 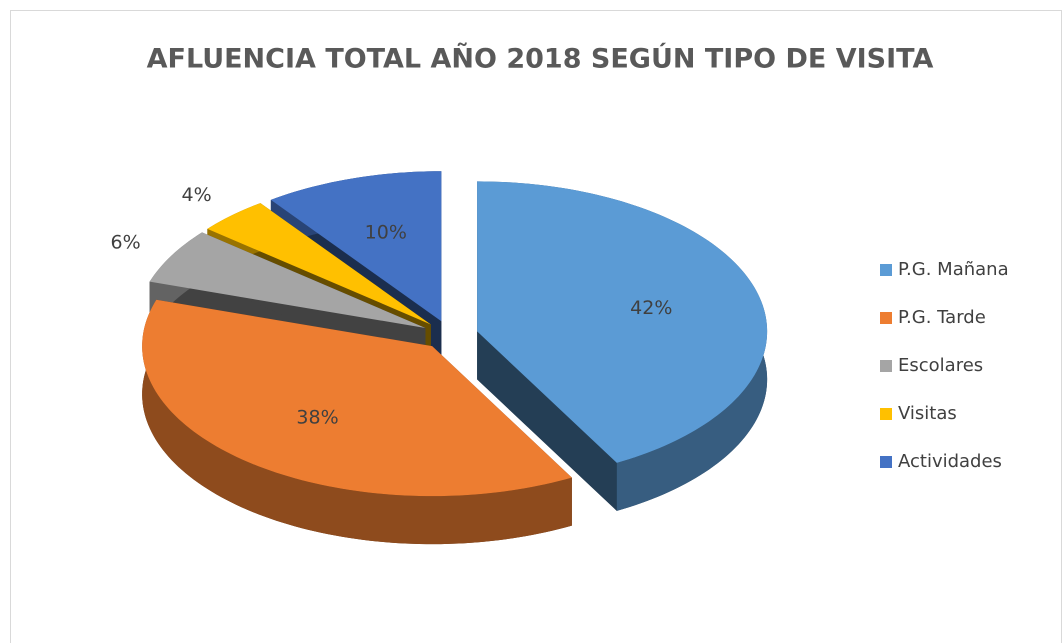 I want to click on slice-side, so click(x=547, y=421).